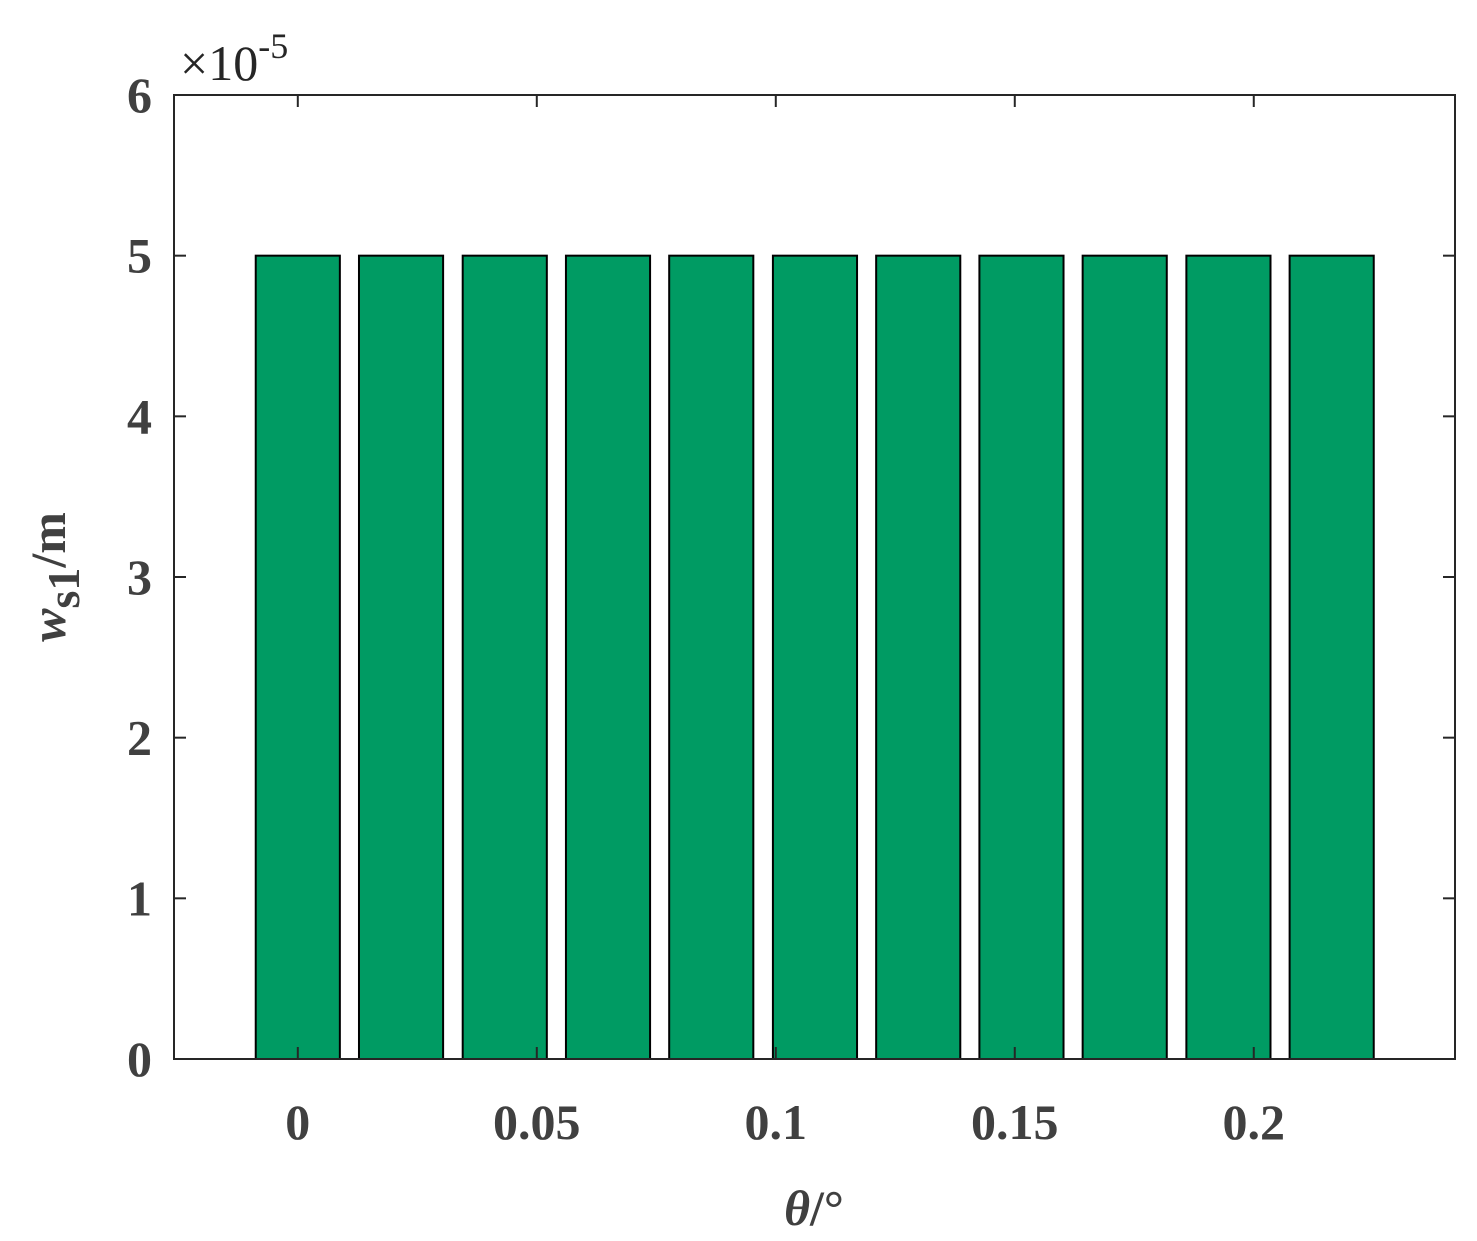 This screenshot has width=1477, height=1241. What do you see at coordinates (48, 540) in the screenshot?
I see `y-label-unit: /m` at bounding box center [48, 540].